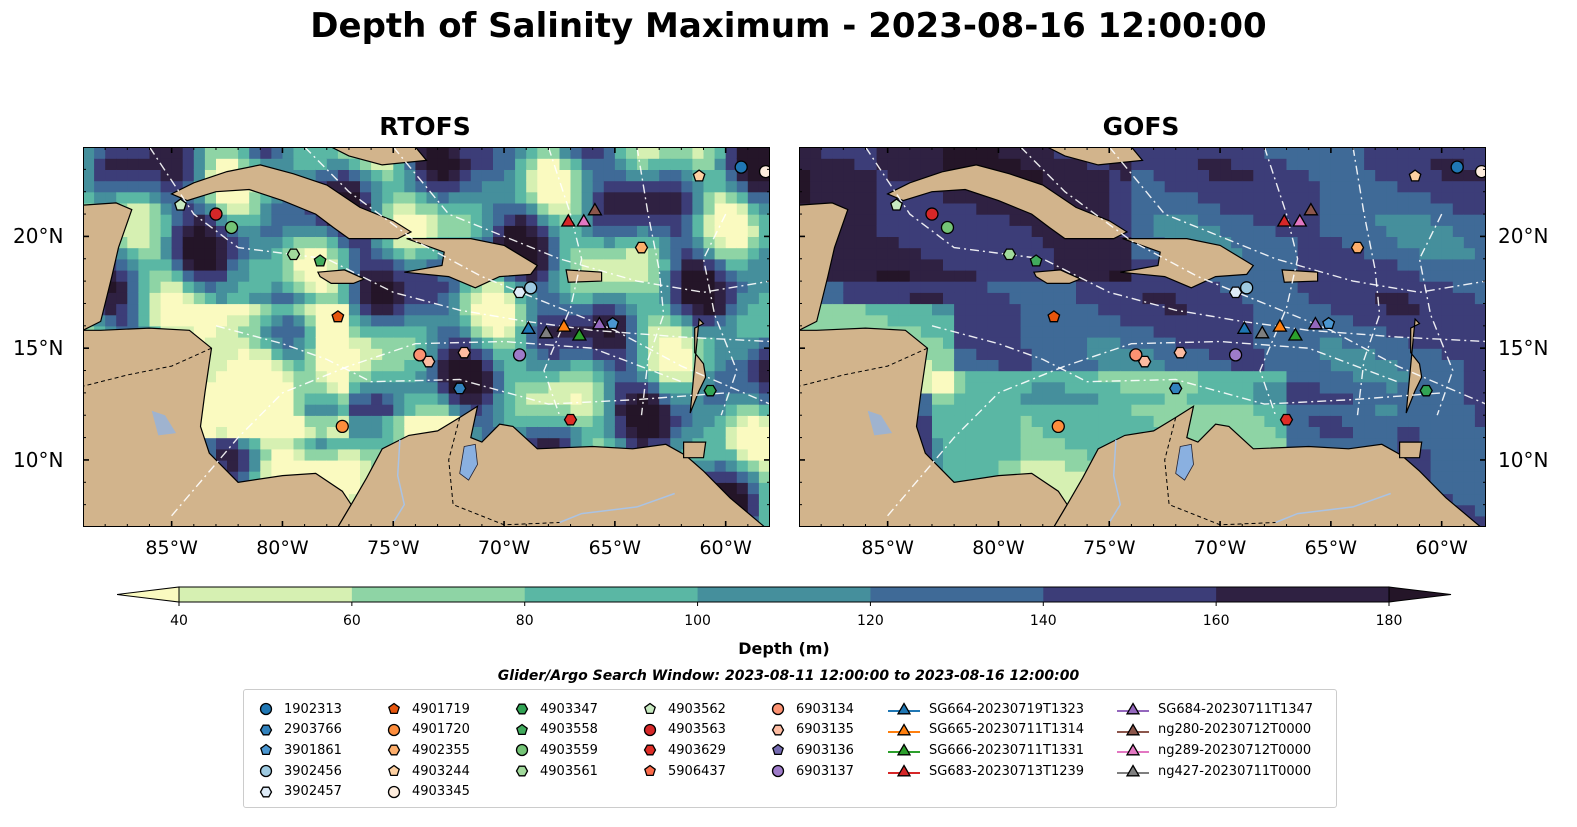 This screenshot has width=1577, height=827. Describe the element at coordinates (1311, 209) in the screenshot. I see `obs-ng280-20230712T0000` at that location.